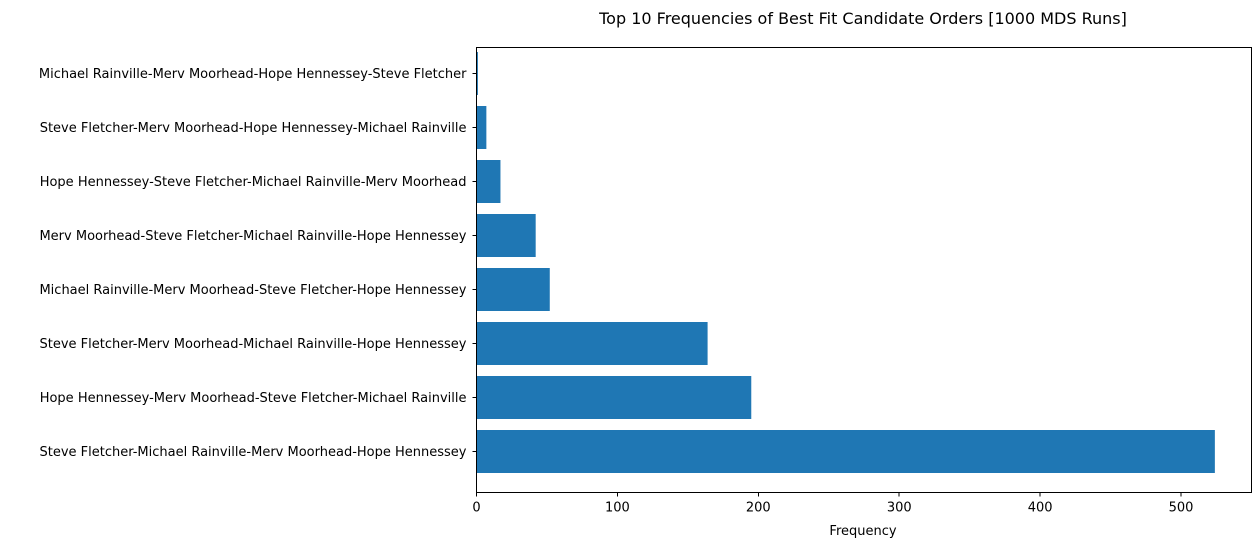 This screenshot has height=547, width=1260. I want to click on x-tick-label: 200, so click(758, 508).